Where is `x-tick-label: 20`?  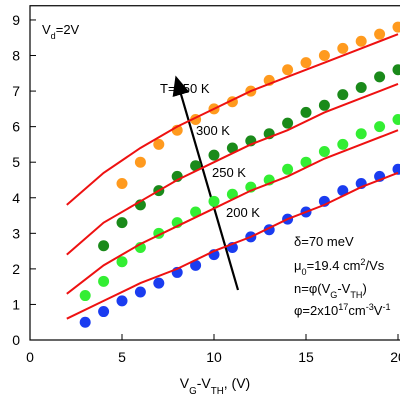
x-tick-label: 20 is located at coordinates (395, 357).